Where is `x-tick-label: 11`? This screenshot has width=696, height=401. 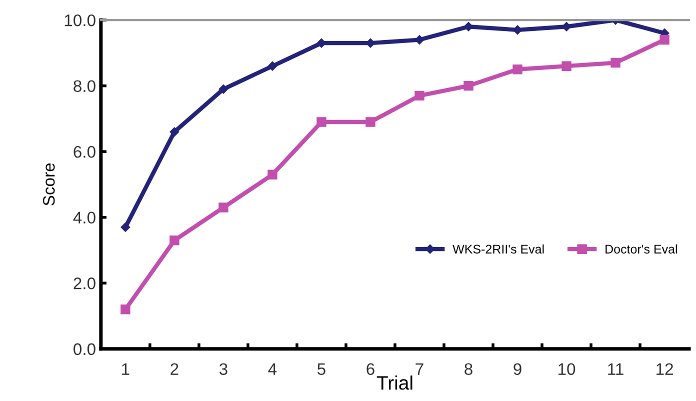 x-tick-label: 11 is located at coordinates (616, 369).